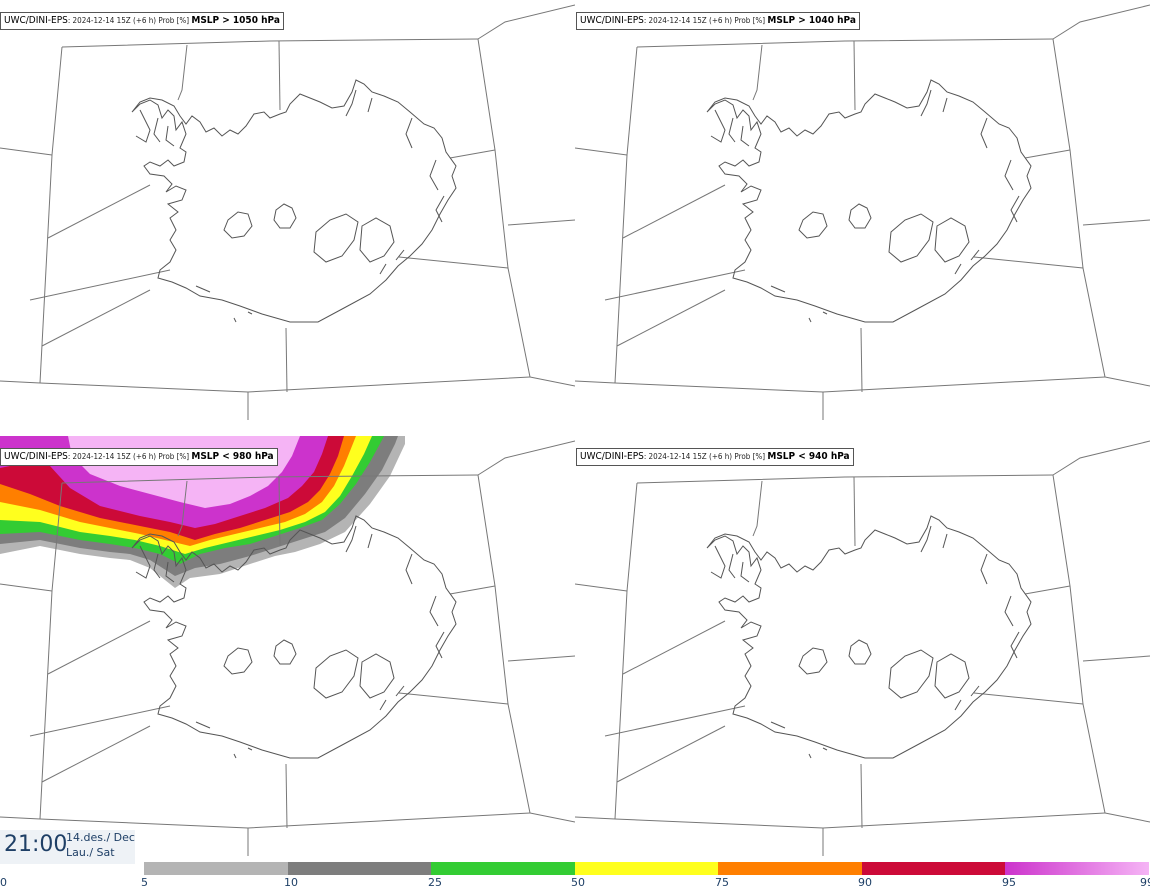  Describe the element at coordinates (90, 852) in the screenshot. I see `valid-weekday: Lau./ Sat` at that location.